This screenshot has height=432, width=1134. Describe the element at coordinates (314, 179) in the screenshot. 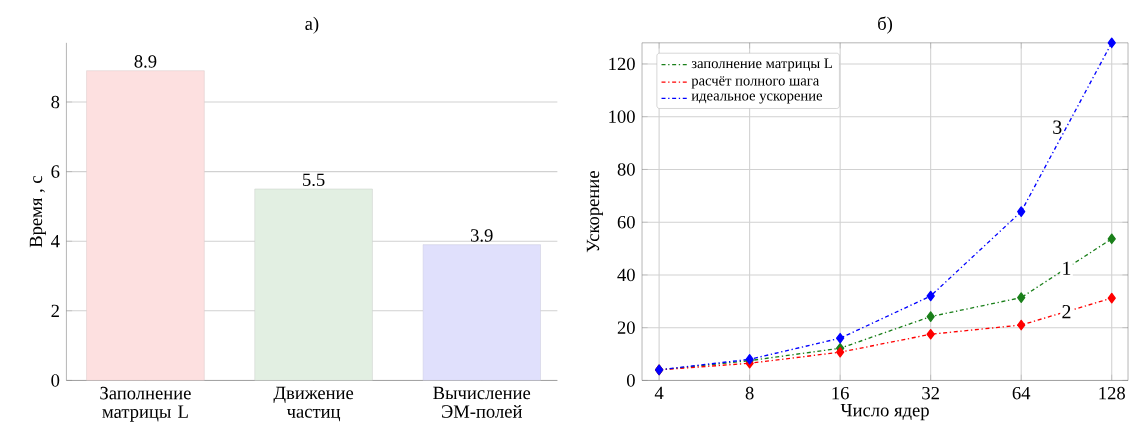

I see `data-label: 5.5` at that location.